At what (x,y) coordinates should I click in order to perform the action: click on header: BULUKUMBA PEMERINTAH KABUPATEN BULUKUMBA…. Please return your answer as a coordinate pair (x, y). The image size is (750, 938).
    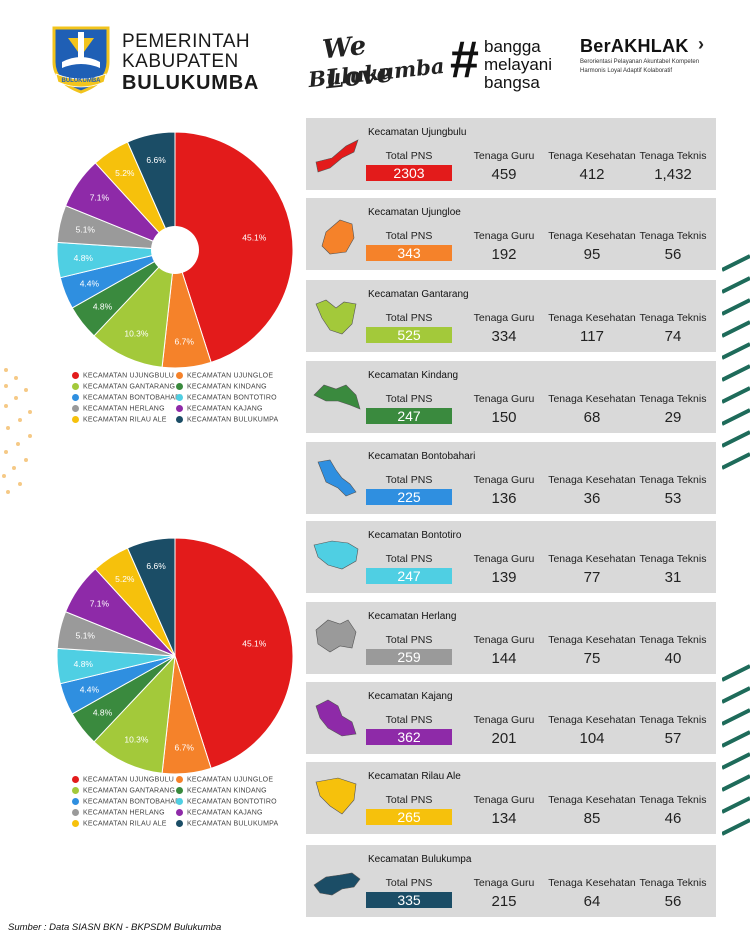
    Looking at the image, I should click on (375, 54).